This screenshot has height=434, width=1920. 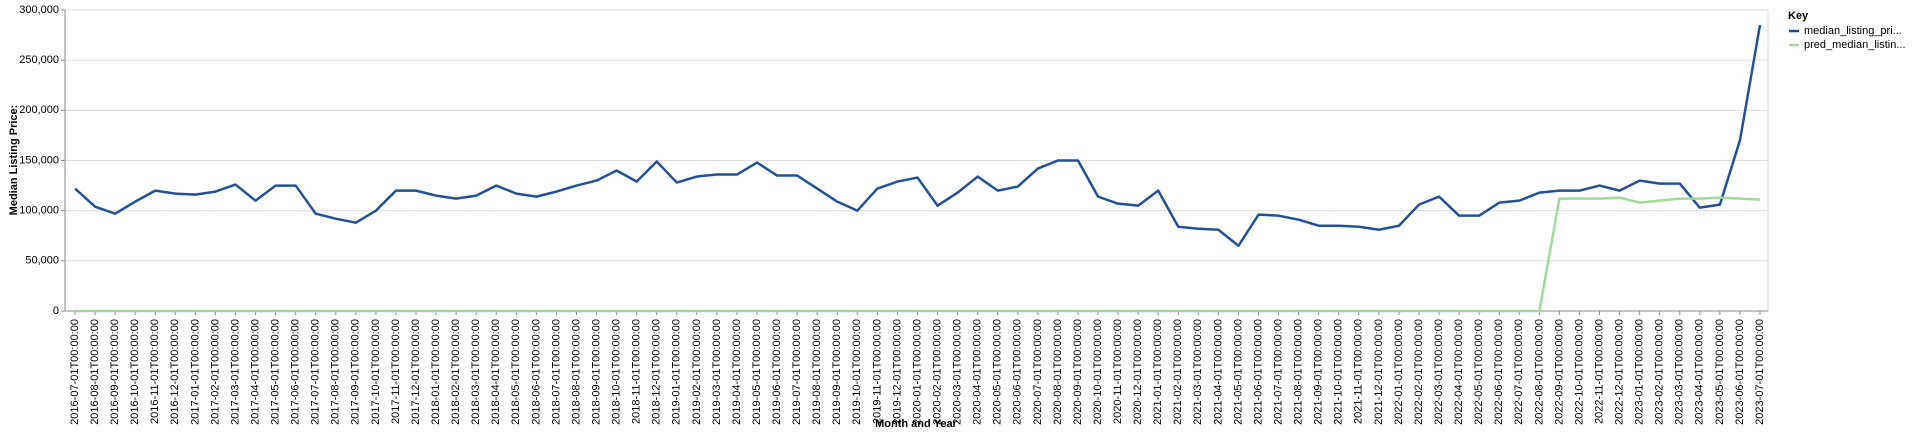 What do you see at coordinates (1539, 372) in the screenshot?
I see `x-tick-label: 2022-08-01T00:00:00` at bounding box center [1539, 372].